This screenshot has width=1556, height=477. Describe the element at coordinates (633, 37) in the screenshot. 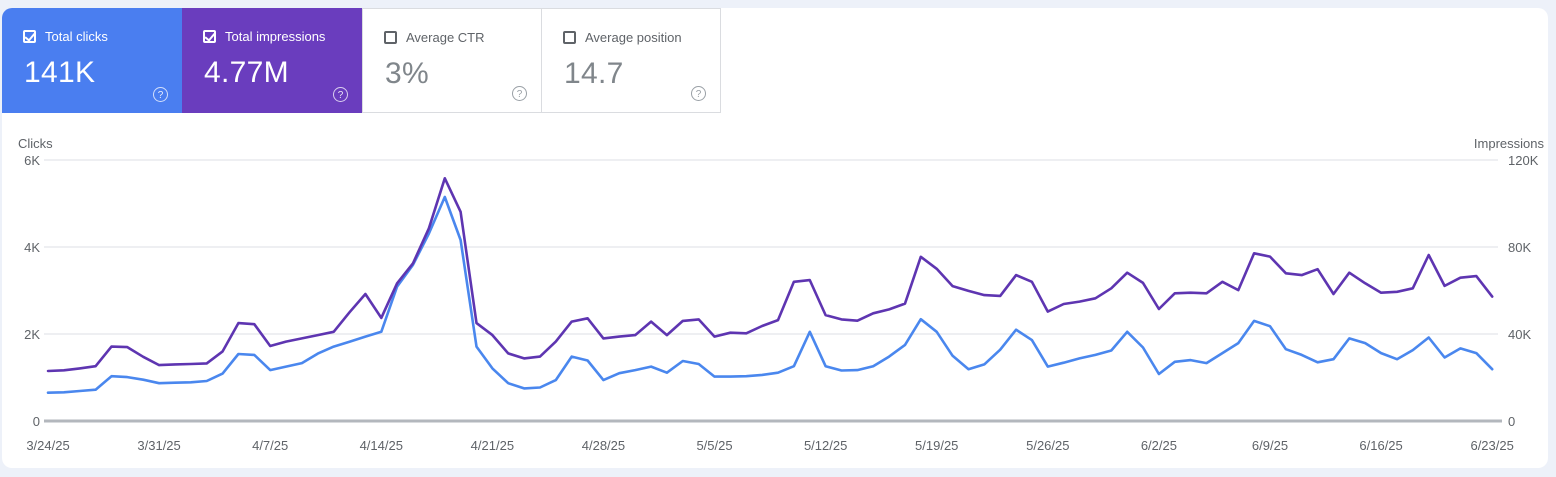

I see `metric-label: Average position` at that location.